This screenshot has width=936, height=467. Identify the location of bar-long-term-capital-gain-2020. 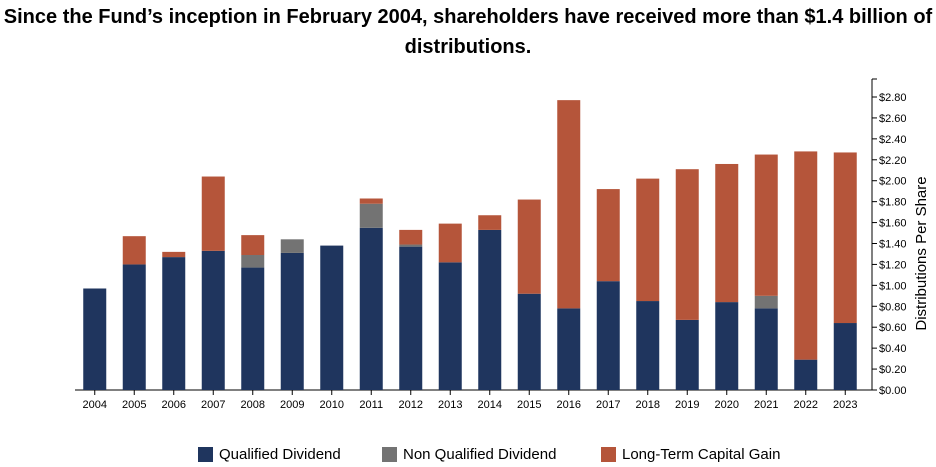
(727, 233).